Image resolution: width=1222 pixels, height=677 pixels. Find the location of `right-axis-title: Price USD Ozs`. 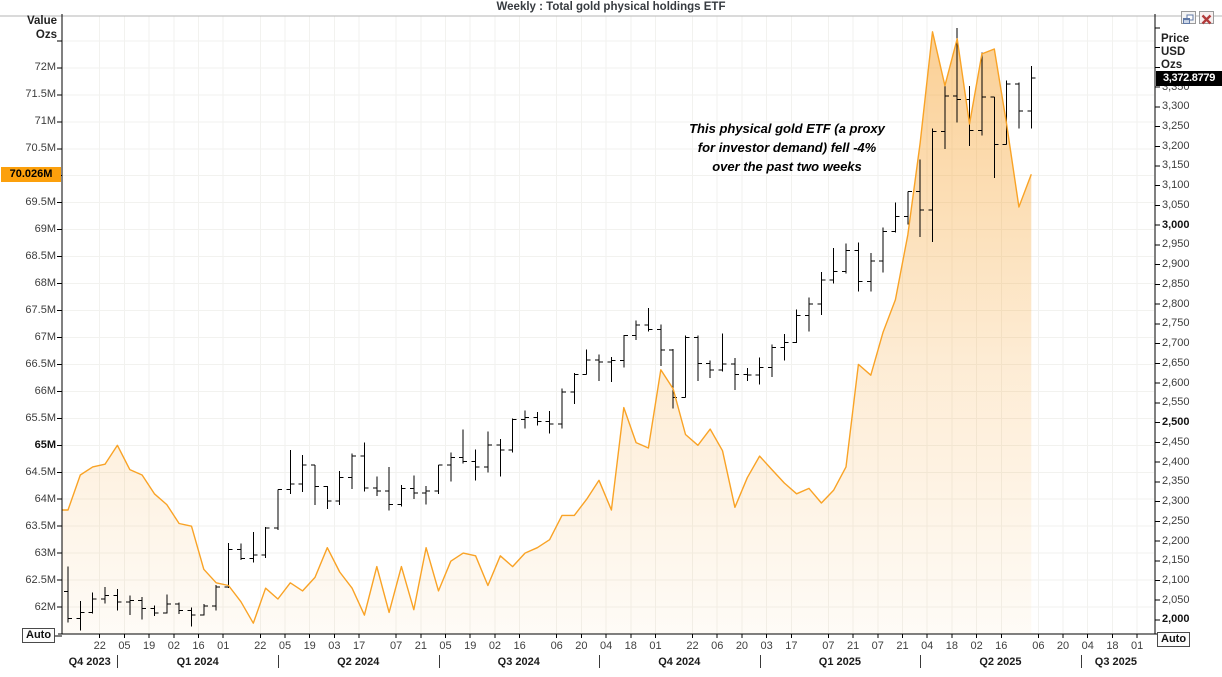

right-axis-title: Price USD Ozs is located at coordinates (1191, 52).